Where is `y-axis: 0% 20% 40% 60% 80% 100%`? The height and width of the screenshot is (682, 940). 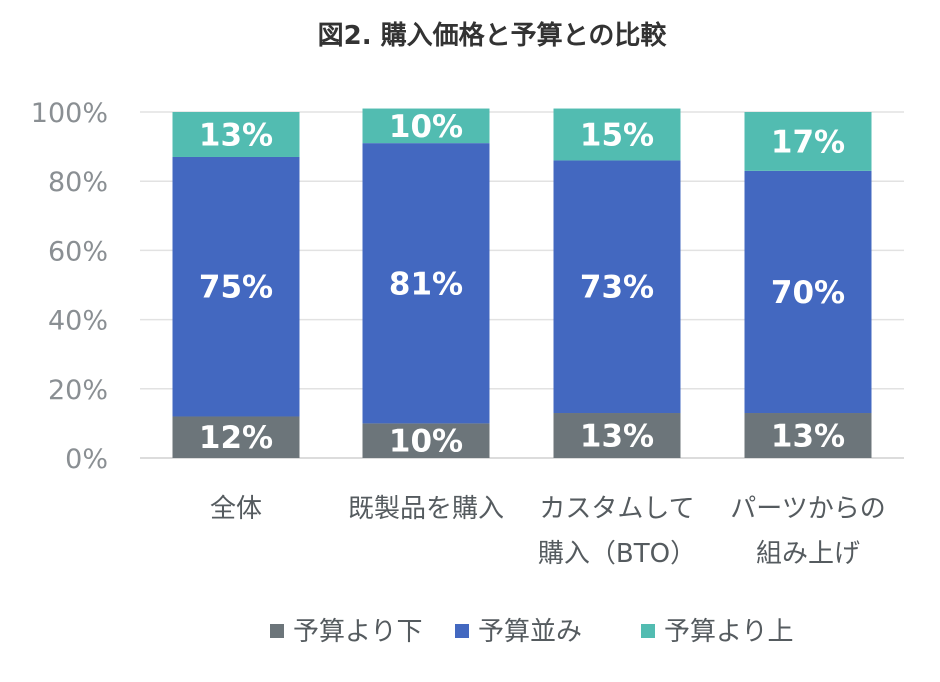
y-axis: 0% 20% 40% 60% 80% 100% is located at coordinates (69, 286).